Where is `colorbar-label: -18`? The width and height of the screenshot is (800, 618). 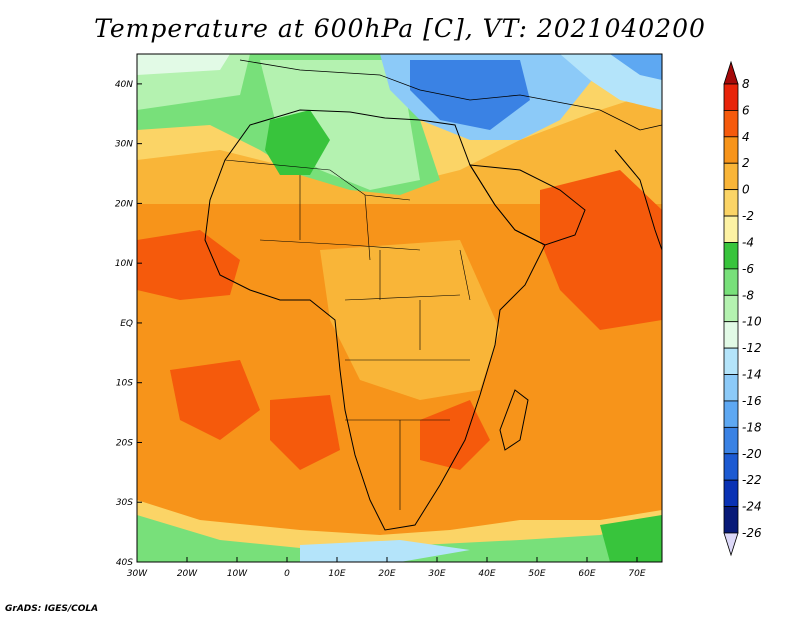
colorbar-label: -18 is located at coordinates (752, 427).